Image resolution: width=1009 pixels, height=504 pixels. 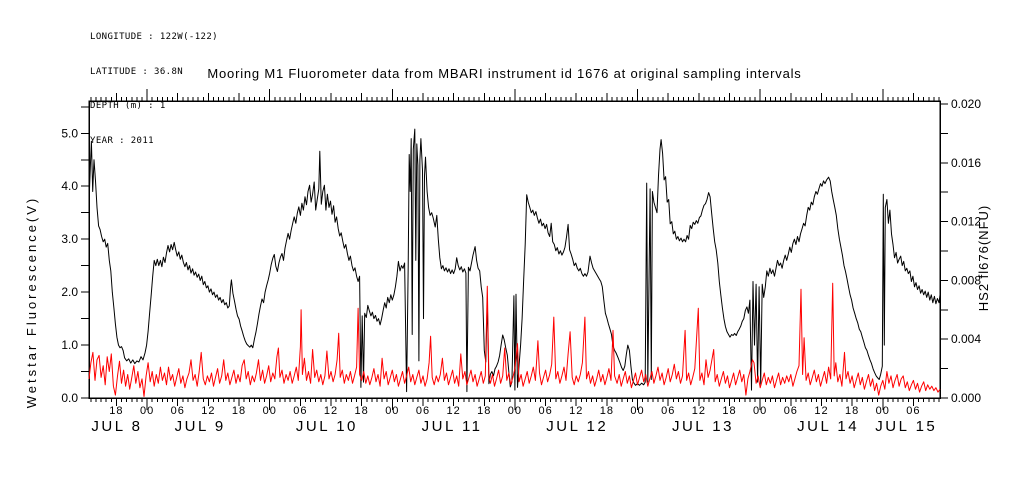 I want to click on svg-text: JUL 8, so click(x=116, y=426).